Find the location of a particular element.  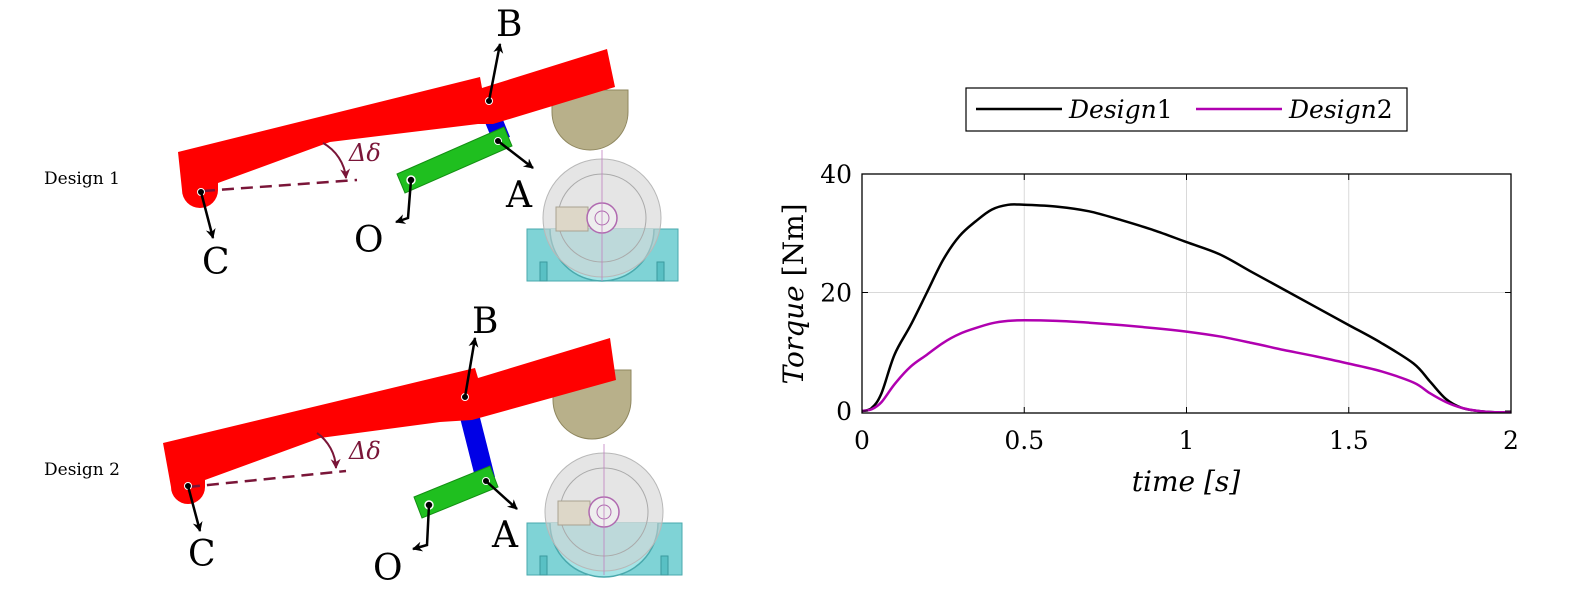

point-o-label-2: O is located at coordinates (388, 568).